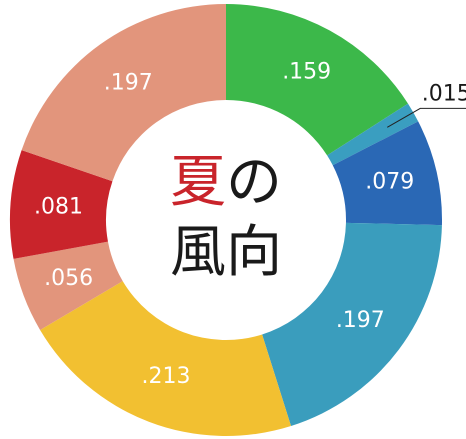  I want to click on value-label: .081, so click(58, 207).